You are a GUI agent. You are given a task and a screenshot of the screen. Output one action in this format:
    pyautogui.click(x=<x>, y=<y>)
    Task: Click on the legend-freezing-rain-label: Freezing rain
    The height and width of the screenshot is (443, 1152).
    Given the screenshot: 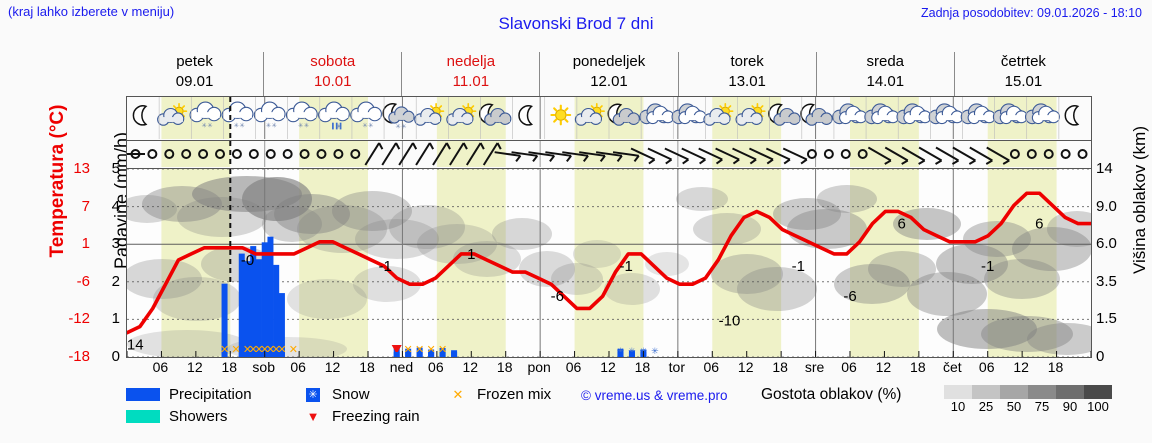 What is the action you would take?
    pyautogui.click(x=376, y=416)
    